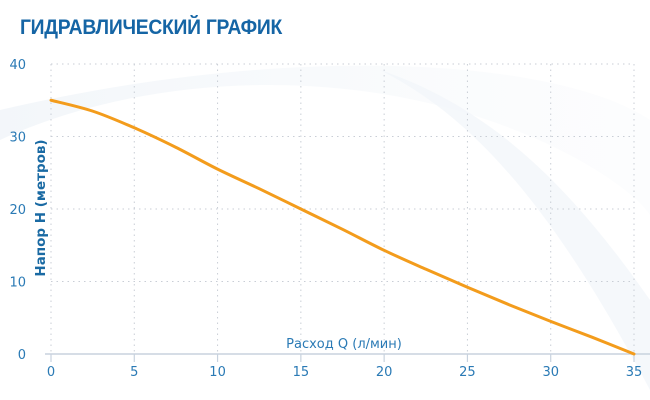 This screenshot has height=400, width=650. I want to click on x-axis-label: Расход Q (л/мин), so click(344, 344).